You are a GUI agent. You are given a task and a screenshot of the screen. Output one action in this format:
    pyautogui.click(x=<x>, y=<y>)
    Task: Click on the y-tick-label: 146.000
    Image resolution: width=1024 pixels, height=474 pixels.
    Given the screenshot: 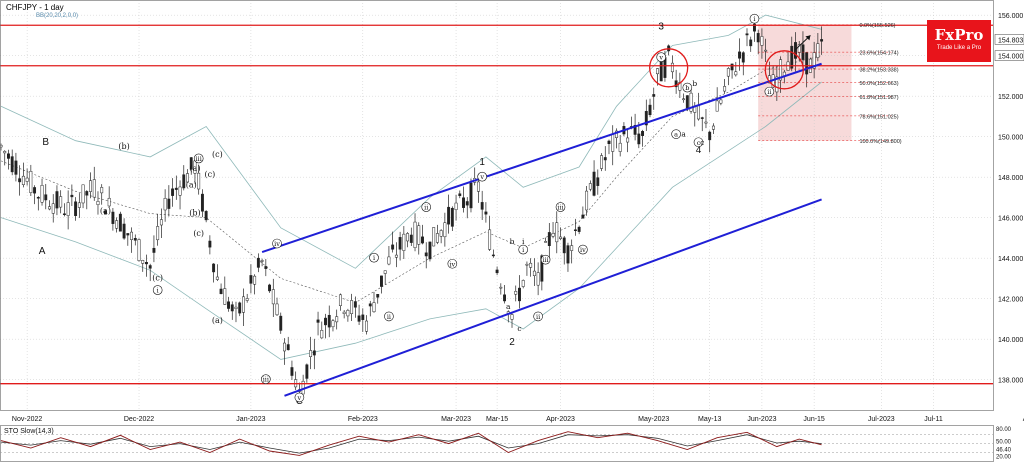 What is the action you would take?
    pyautogui.click(x=1010, y=219)
    